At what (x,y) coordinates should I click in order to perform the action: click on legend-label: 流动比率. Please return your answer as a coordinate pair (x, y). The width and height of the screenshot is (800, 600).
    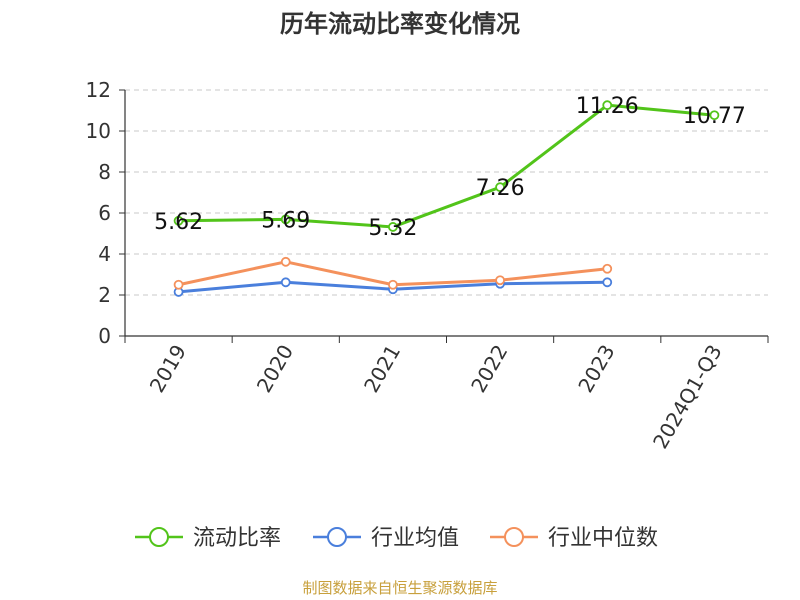
    Looking at the image, I should click on (237, 538).